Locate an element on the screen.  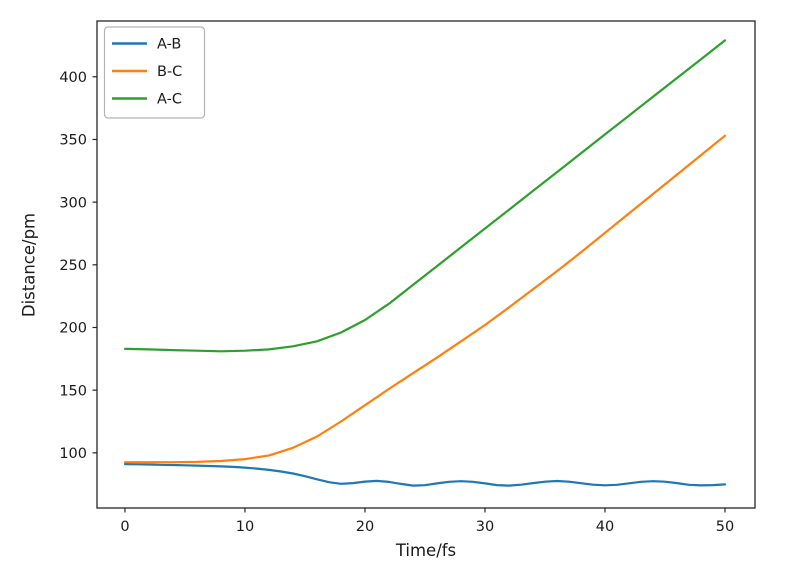
y-tick-label: 300 is located at coordinates (73, 203).